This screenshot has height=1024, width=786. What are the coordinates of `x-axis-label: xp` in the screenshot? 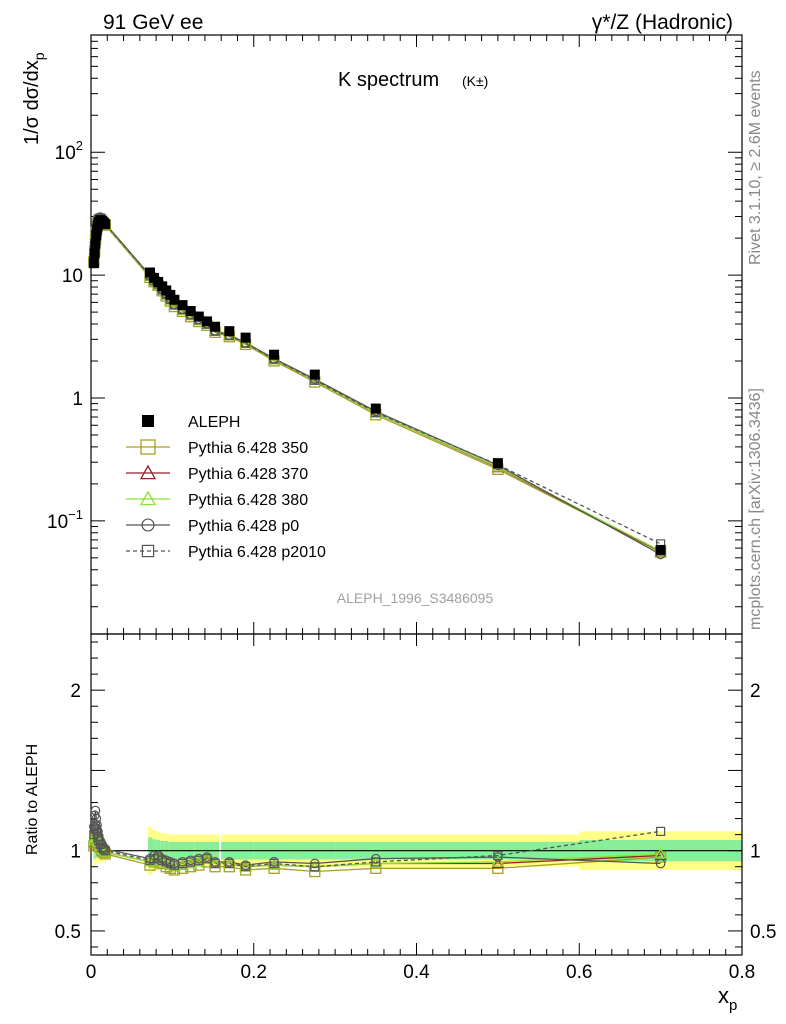 It's located at (727, 998).